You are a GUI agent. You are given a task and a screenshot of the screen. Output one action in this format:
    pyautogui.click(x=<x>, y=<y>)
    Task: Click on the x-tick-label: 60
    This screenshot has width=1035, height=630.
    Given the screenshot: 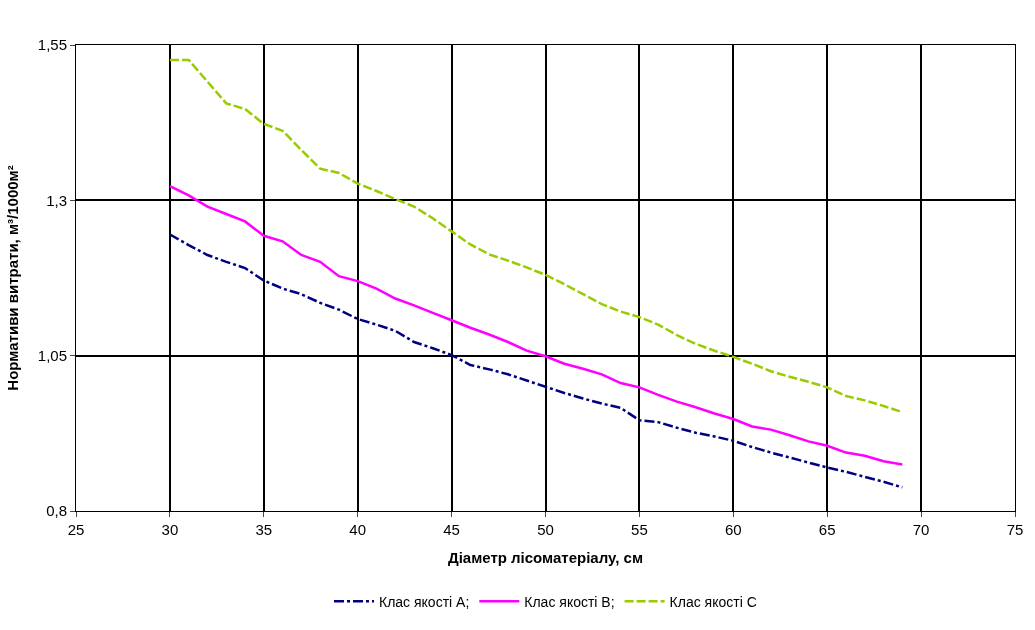 What is the action you would take?
    pyautogui.click(x=733, y=529)
    